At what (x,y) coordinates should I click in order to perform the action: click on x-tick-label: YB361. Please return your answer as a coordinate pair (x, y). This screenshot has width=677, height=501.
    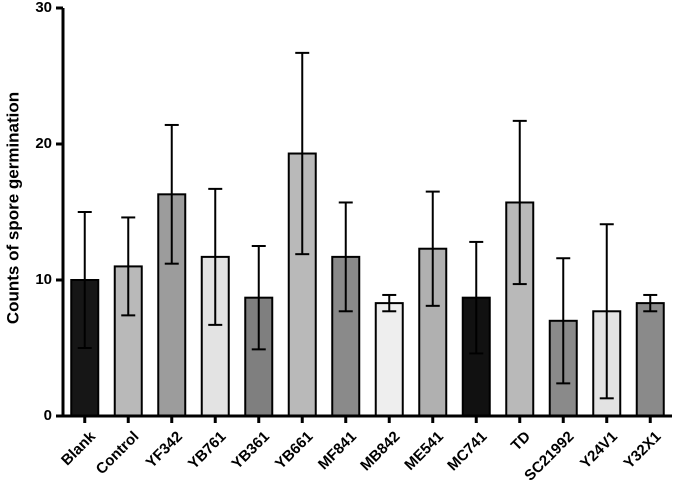
    Looking at the image, I should click on (250, 450).